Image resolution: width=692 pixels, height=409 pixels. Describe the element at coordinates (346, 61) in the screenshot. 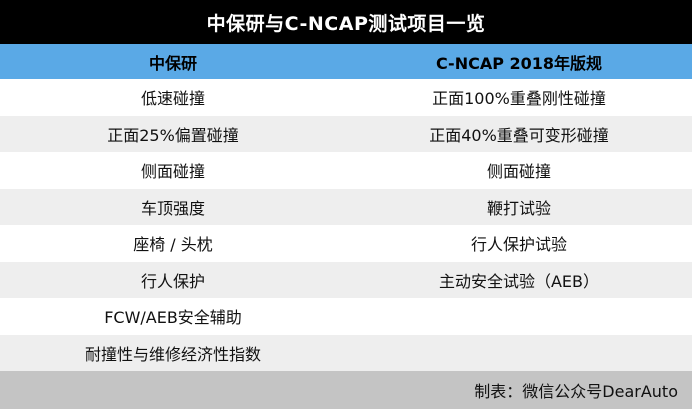

I see `table-header-row: 中保研 C-NCAP 2018年版规` at that location.